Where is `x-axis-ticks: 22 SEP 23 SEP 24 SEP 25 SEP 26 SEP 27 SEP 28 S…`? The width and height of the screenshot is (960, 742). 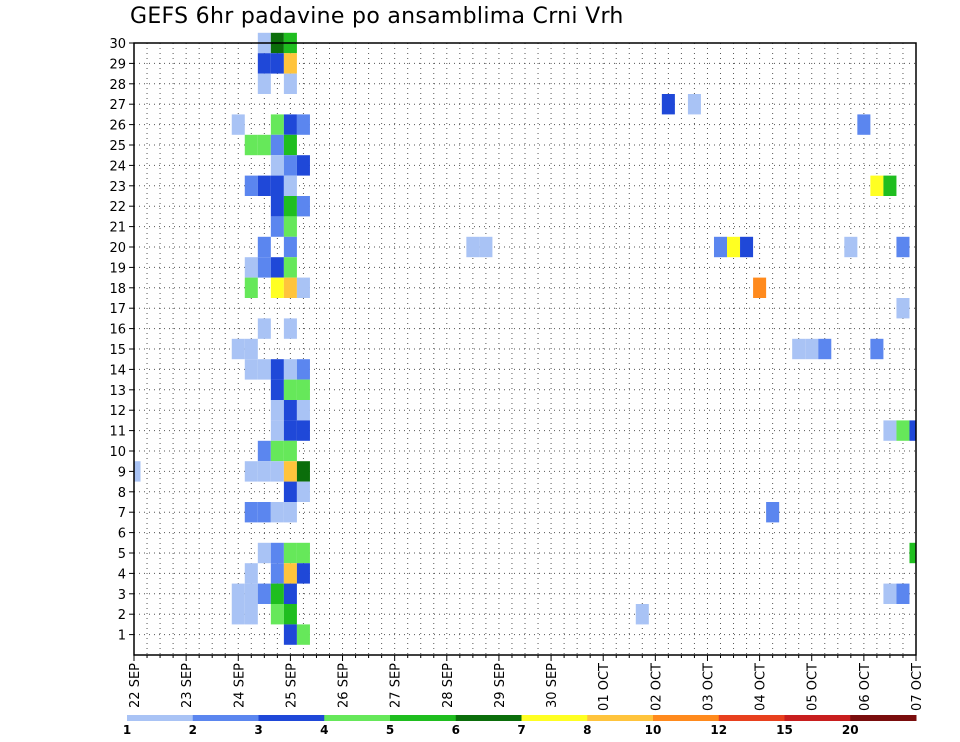
x-axis-ticks: 22 SEP 23 SEP 24 SEP 25 SEP 26 SEP 27 SEP 28 S… is located at coordinates (526, 683).